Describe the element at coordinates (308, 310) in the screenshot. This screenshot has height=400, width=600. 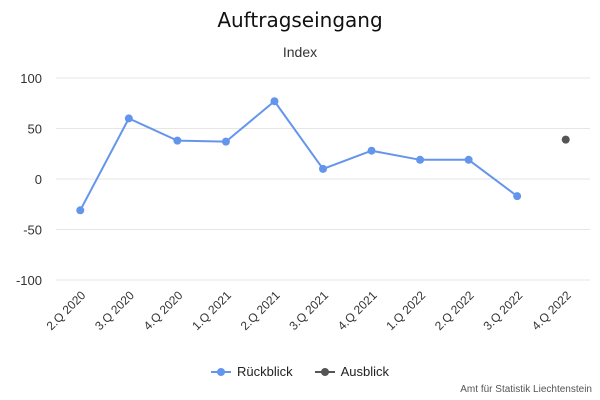
I see `x-tick-label: 3.Q 2021` at that location.